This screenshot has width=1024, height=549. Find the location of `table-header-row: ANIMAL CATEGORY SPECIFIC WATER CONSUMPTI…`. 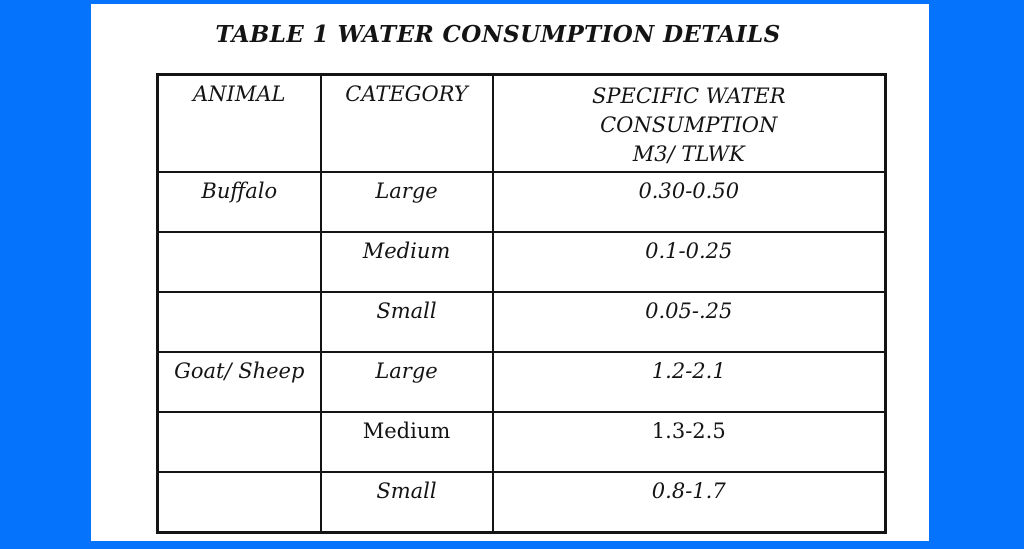

table-header-row: ANIMAL CATEGORY SPECIFIC WATER CONSUMPTI… is located at coordinates (521, 123).